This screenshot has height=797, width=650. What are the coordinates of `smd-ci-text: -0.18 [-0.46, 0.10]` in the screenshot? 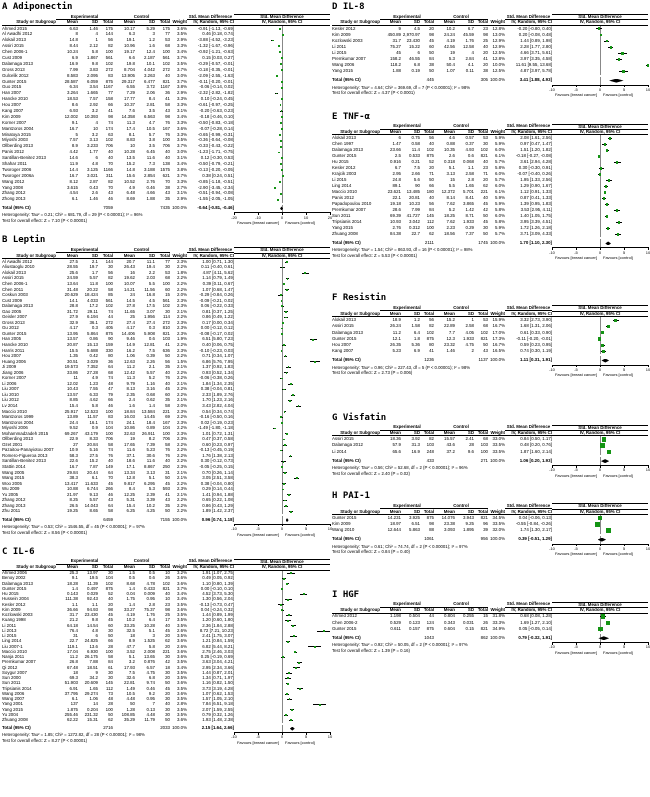 It's located at (216, 116).